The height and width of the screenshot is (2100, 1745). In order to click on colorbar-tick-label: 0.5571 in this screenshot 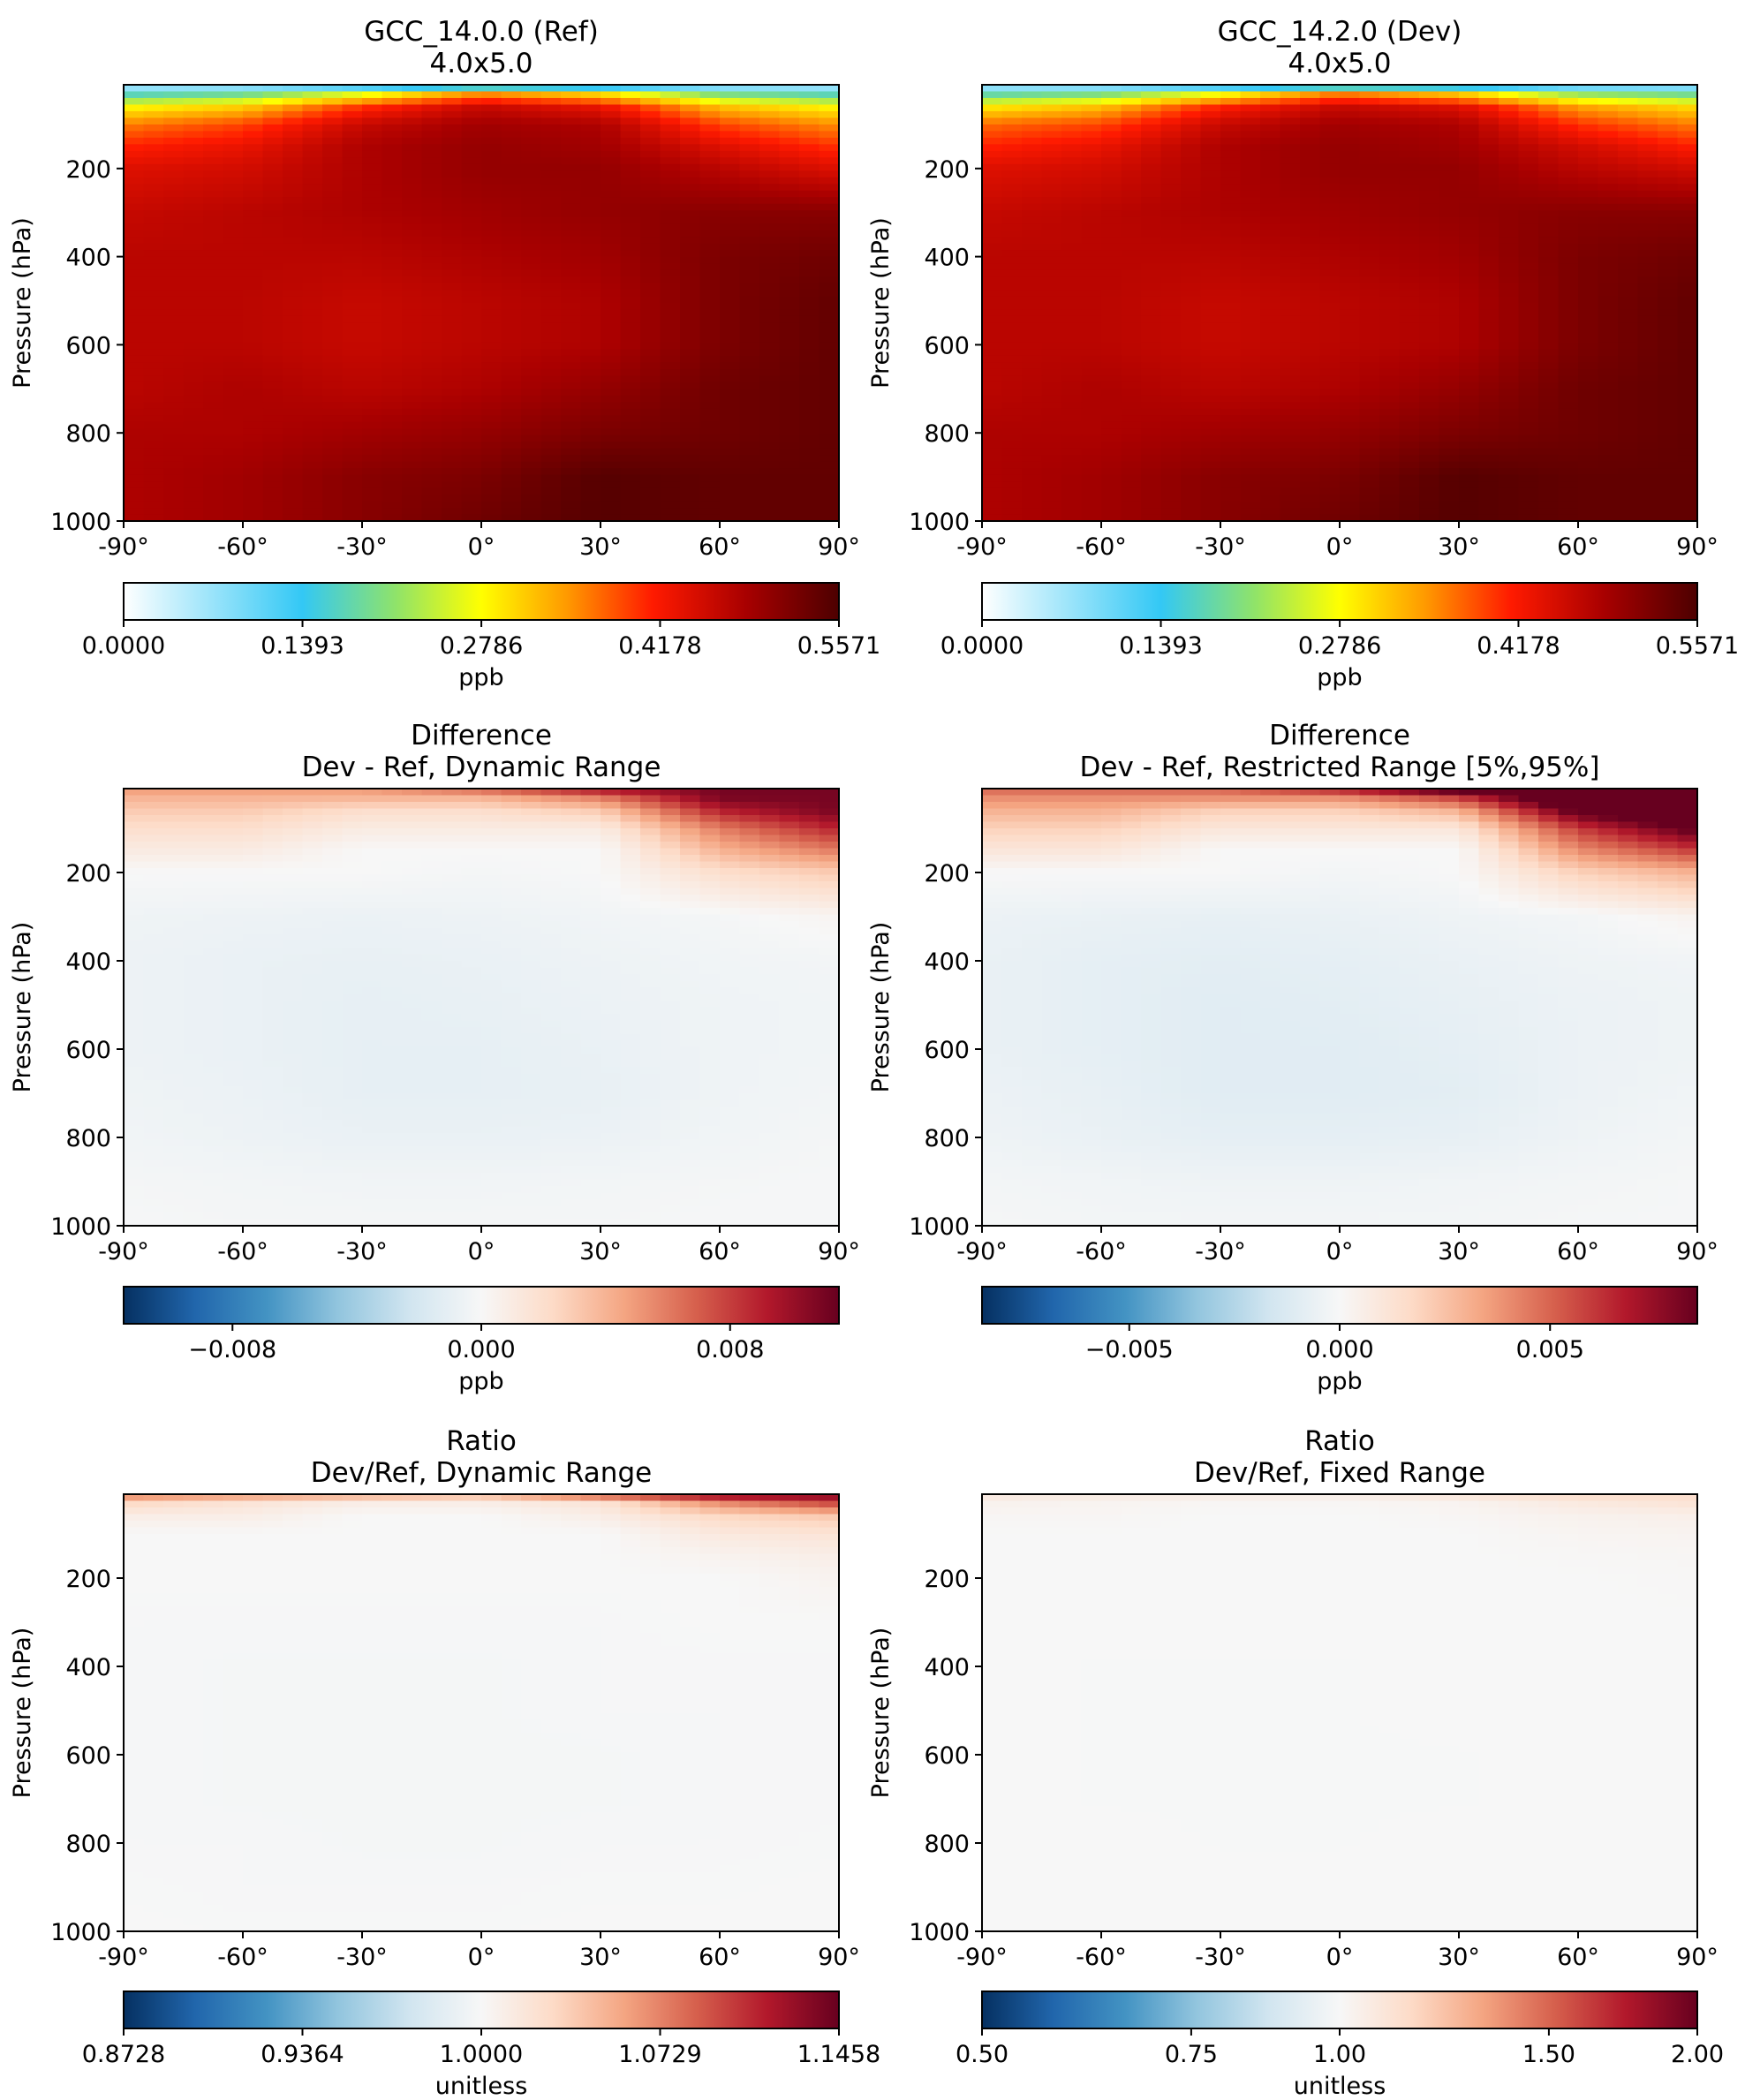, I will do `click(1697, 646)`.